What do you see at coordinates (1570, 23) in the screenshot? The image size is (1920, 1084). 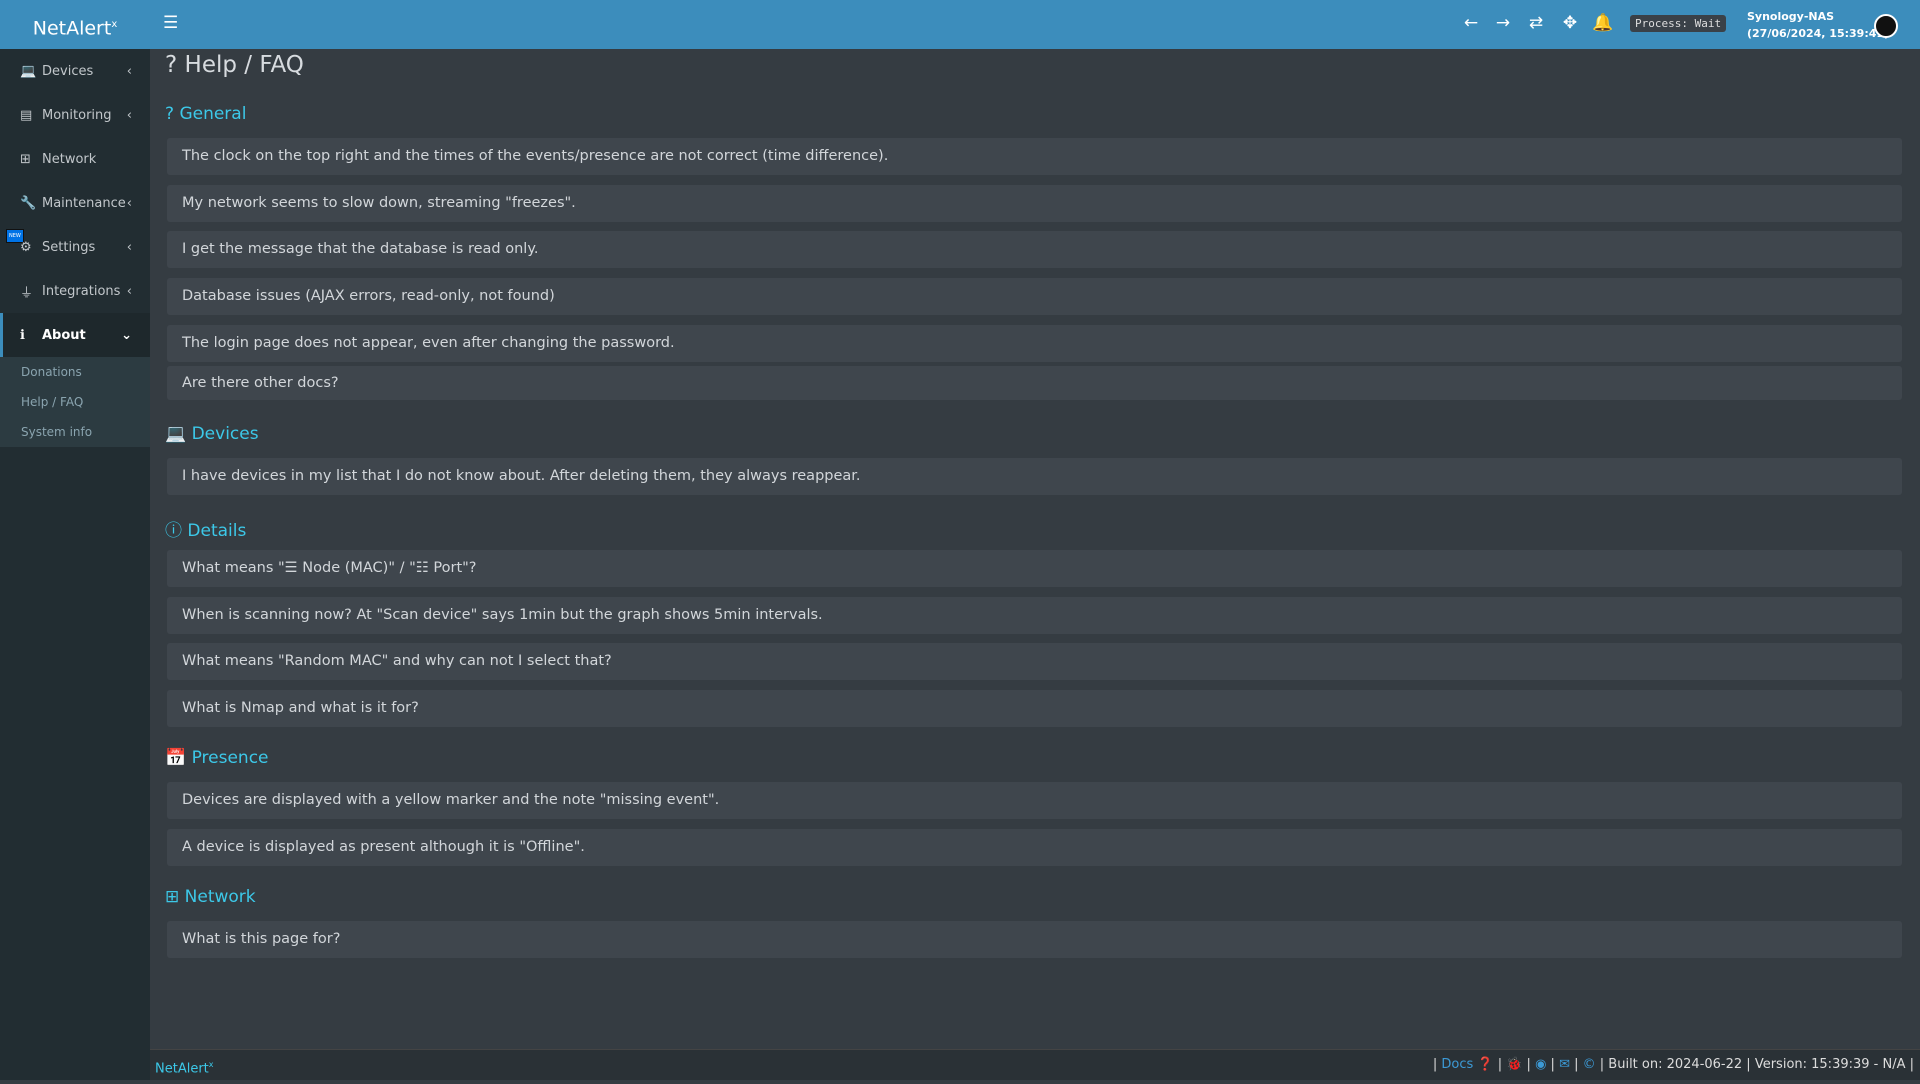 I see `arrows-move-icon: ✥` at bounding box center [1570, 23].